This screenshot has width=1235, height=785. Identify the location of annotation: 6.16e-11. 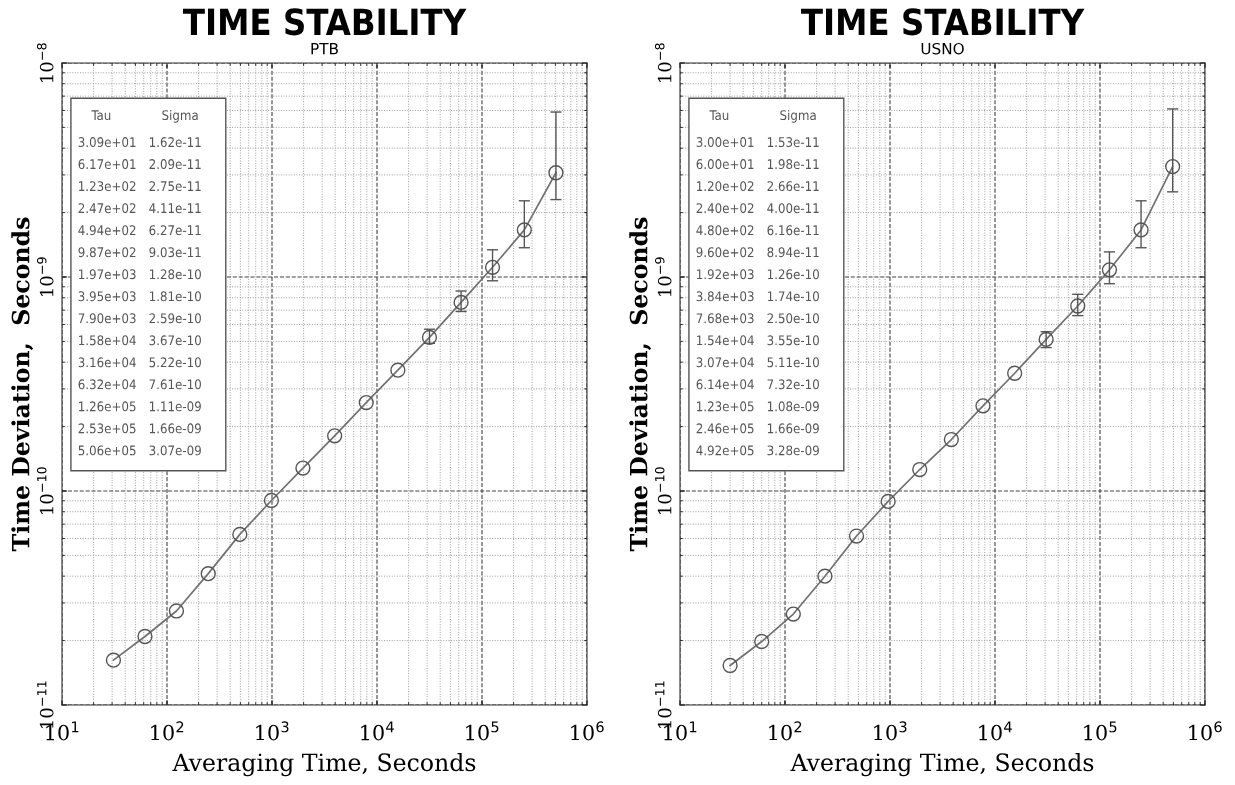
(793, 230).